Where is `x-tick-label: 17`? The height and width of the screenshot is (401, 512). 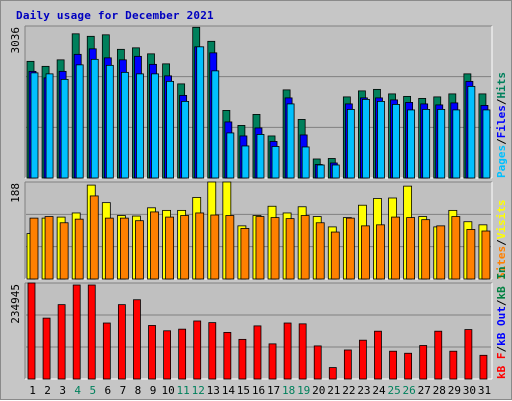
x-tick-label: 17 is located at coordinates (273, 390).